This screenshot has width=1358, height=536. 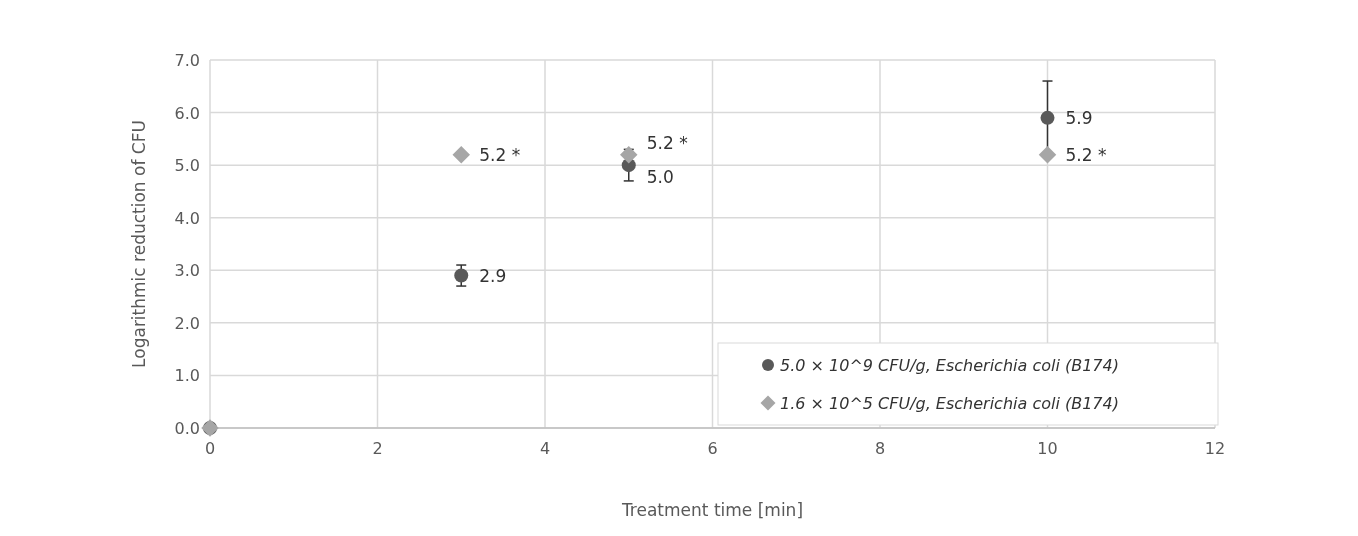 I want to click on x-tick-label: 12, so click(x=1215, y=448).